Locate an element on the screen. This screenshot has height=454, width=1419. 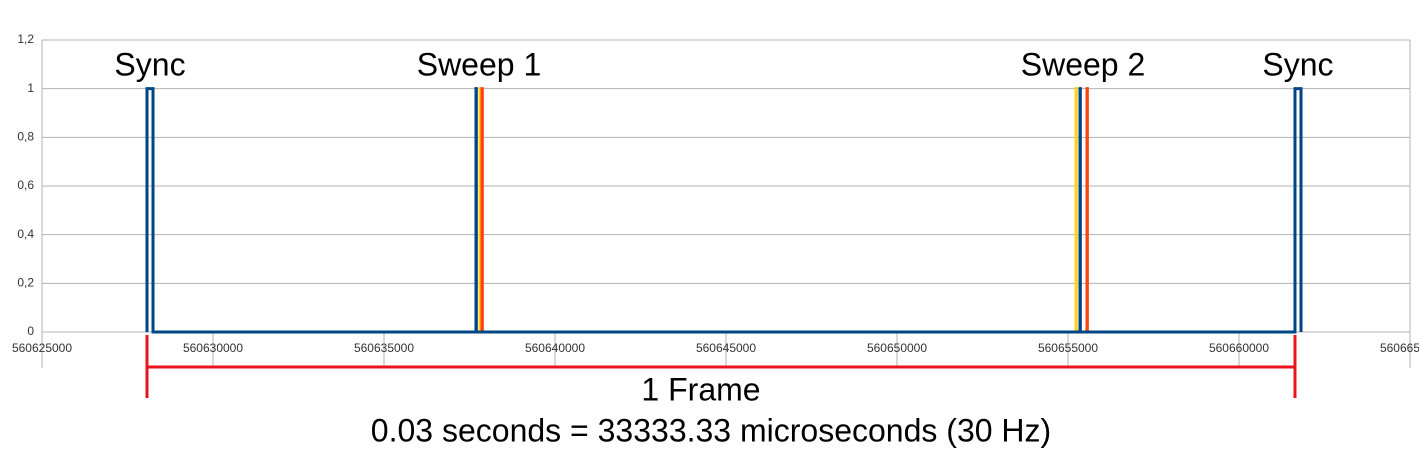
annotation: Sweep 1 is located at coordinates (479, 64).